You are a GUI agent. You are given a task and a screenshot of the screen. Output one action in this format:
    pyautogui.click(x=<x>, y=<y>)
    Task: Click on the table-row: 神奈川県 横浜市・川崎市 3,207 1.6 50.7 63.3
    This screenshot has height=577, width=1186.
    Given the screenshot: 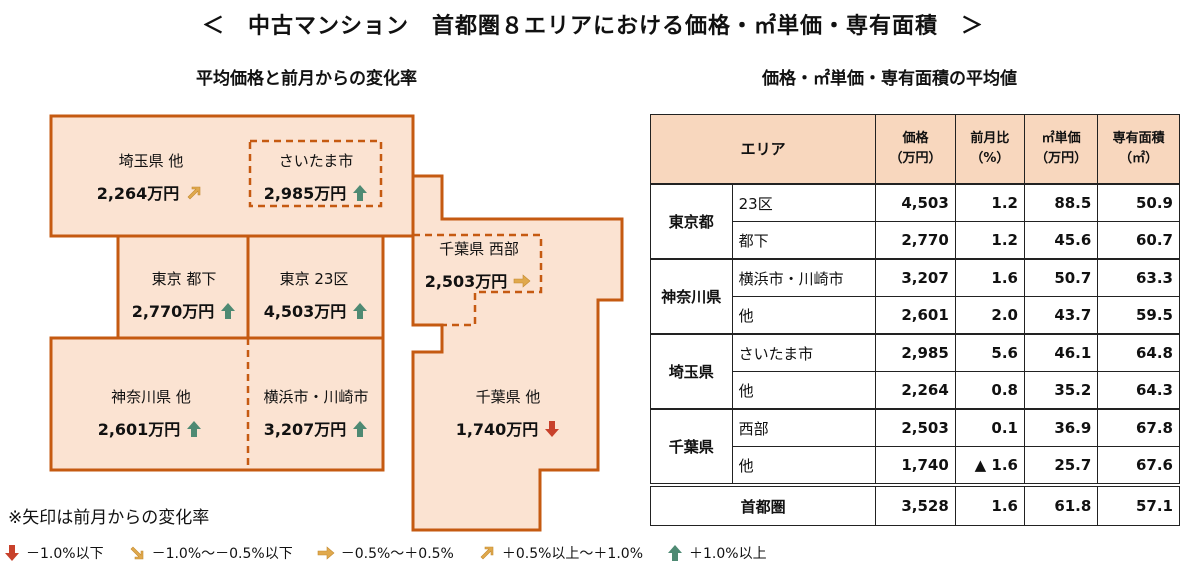 What is the action you would take?
    pyautogui.click(x=915, y=296)
    